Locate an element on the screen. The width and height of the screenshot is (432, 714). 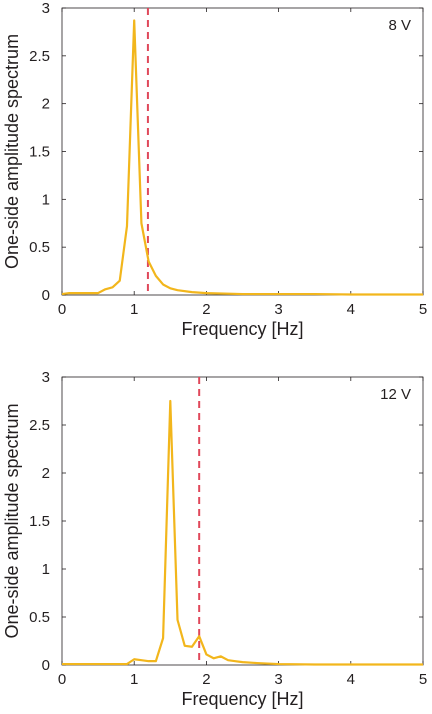
voltage-annotation: 8 V is located at coordinates (399, 25).